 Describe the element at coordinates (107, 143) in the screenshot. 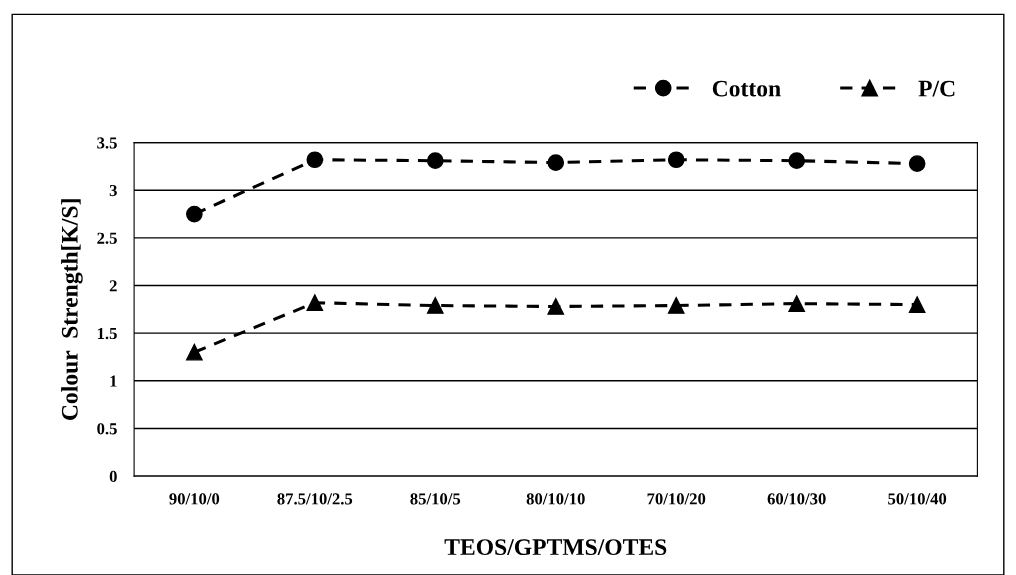

I see `y-tick-label: 3.5` at that location.